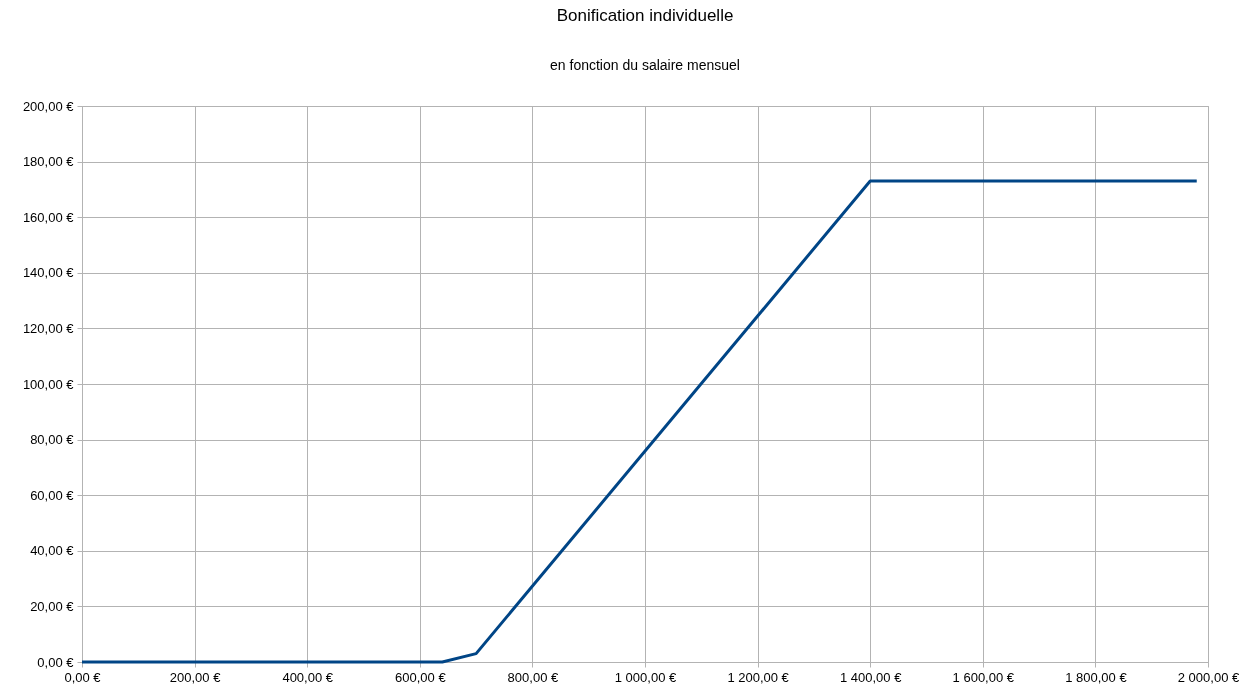 The image size is (1253, 691). Describe the element at coordinates (1096, 677) in the screenshot. I see `x-tick-label: 1 800,00 €` at that location.